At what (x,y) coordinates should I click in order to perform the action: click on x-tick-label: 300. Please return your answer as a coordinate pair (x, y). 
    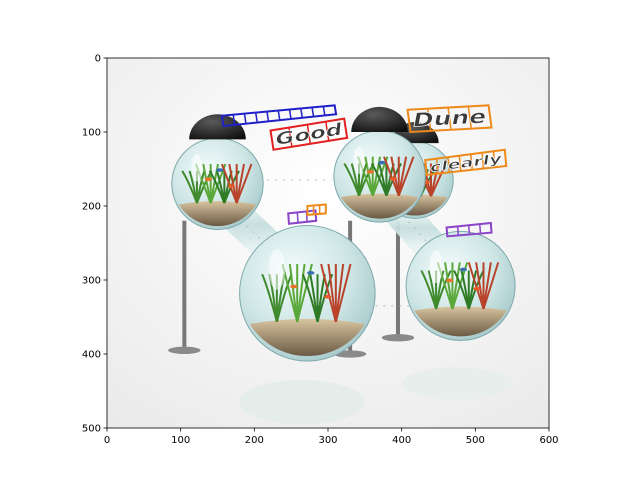
    Looking at the image, I should click on (327, 440).